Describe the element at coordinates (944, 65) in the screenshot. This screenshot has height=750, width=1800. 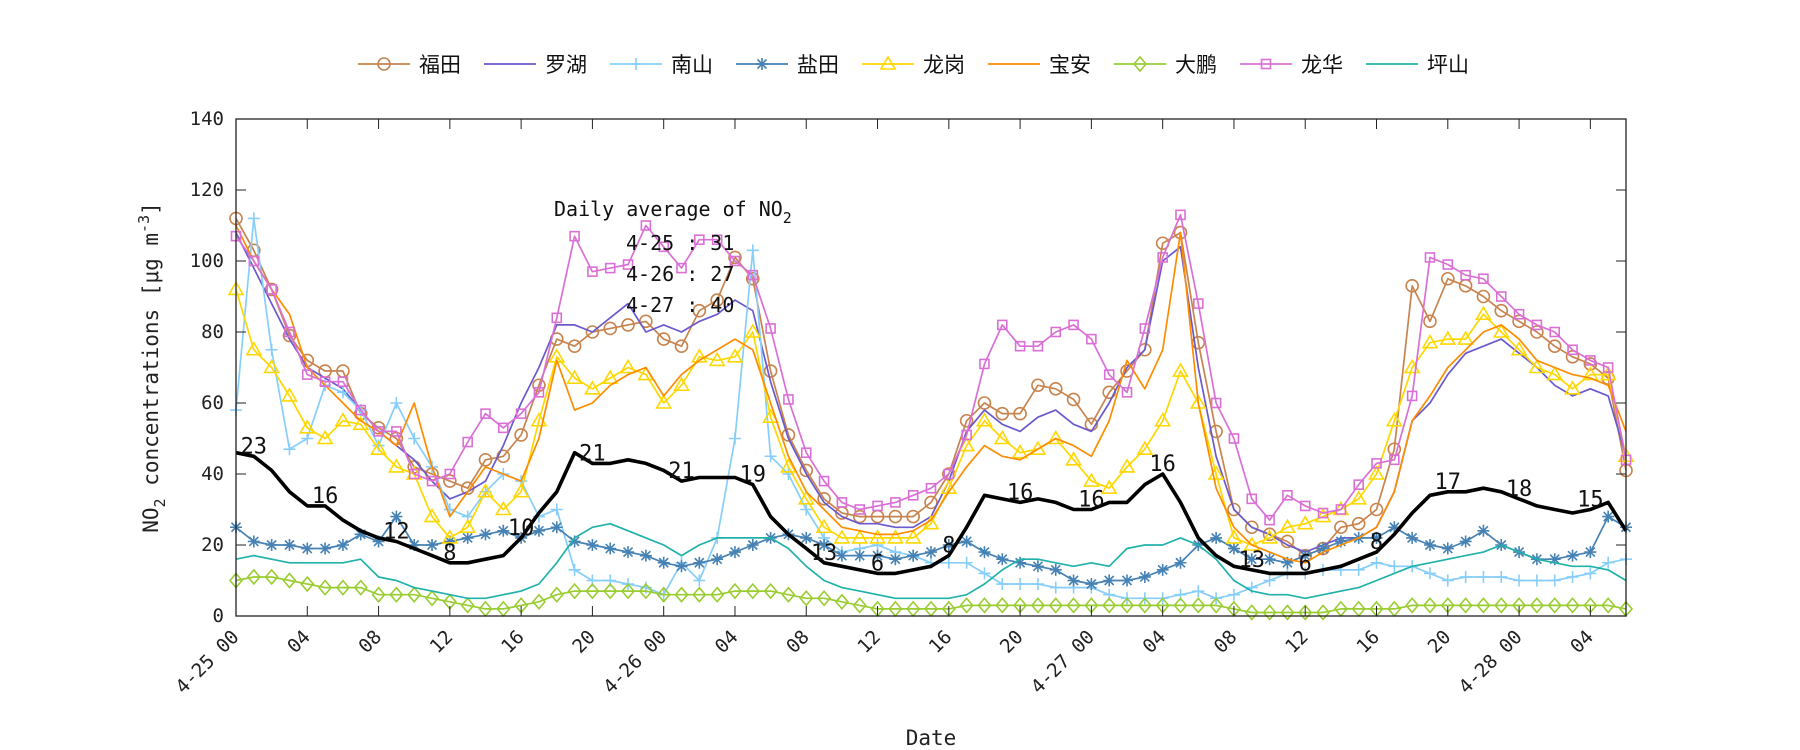
I see `legend-label: 龙岗` at that location.